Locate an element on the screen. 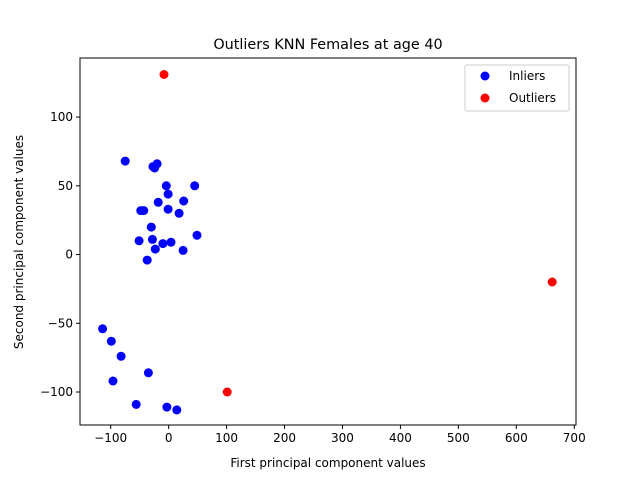 The width and height of the screenshot is (640, 480). legend-marker-outliers is located at coordinates (485, 98).